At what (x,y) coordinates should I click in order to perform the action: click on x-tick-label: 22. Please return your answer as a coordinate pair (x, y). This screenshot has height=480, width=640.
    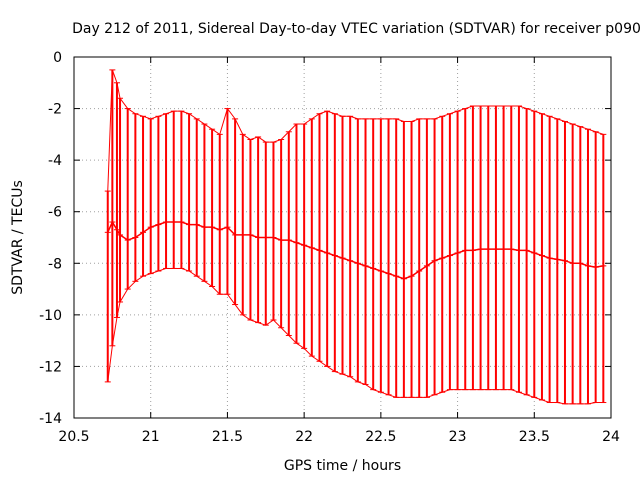
    Looking at the image, I should click on (304, 437).